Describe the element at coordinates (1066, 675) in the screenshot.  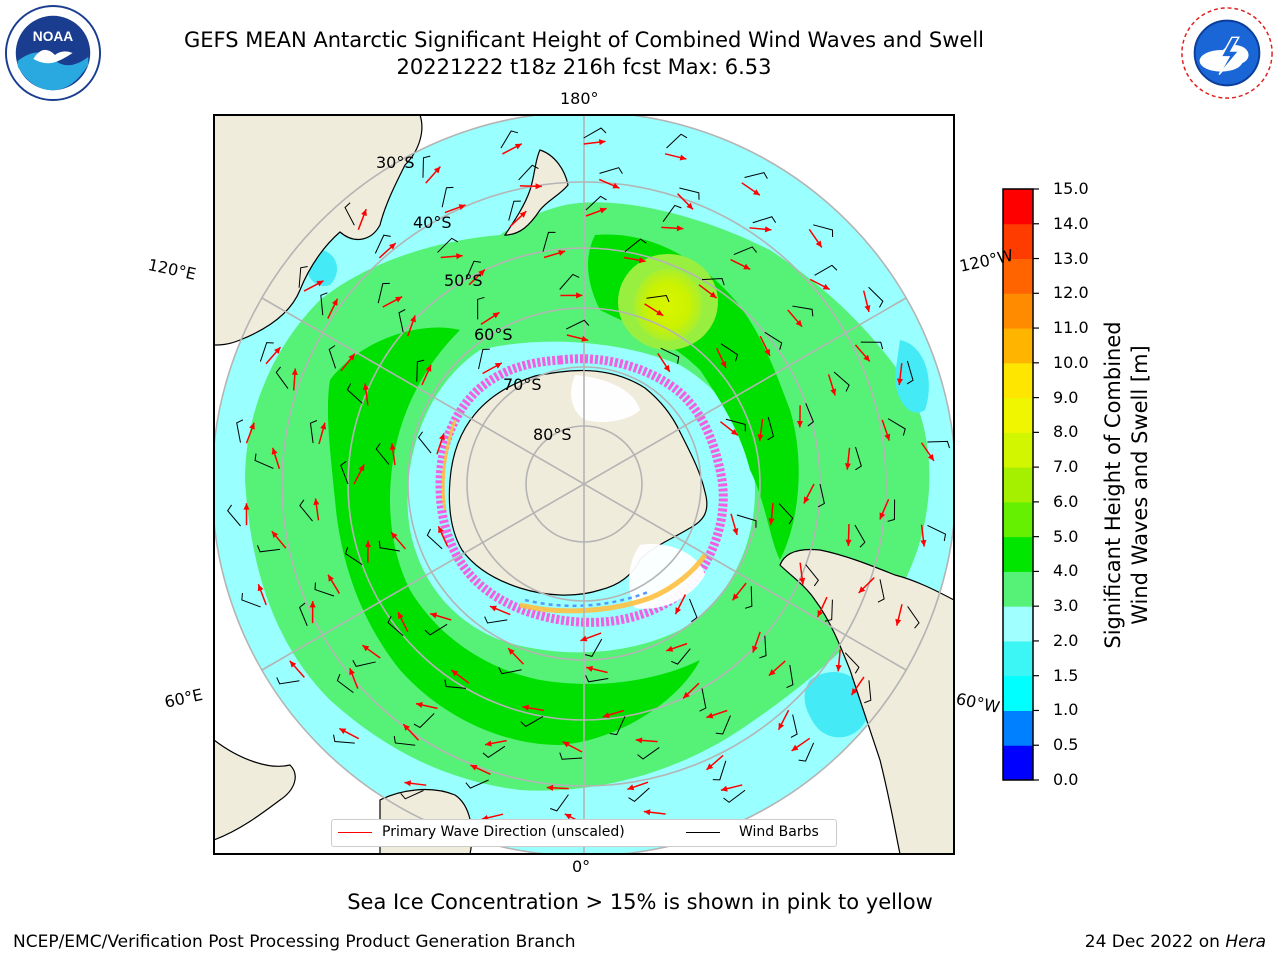
I see `colorbar-tick-label: 1.5` at that location.